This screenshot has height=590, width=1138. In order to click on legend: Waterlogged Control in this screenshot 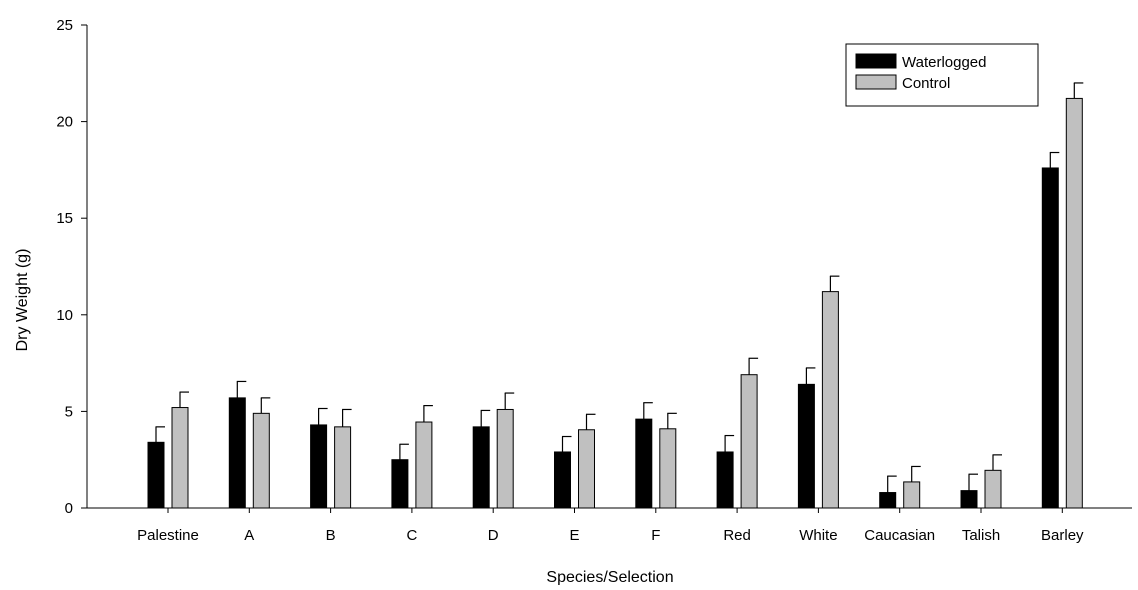, I will do `click(942, 75)`.